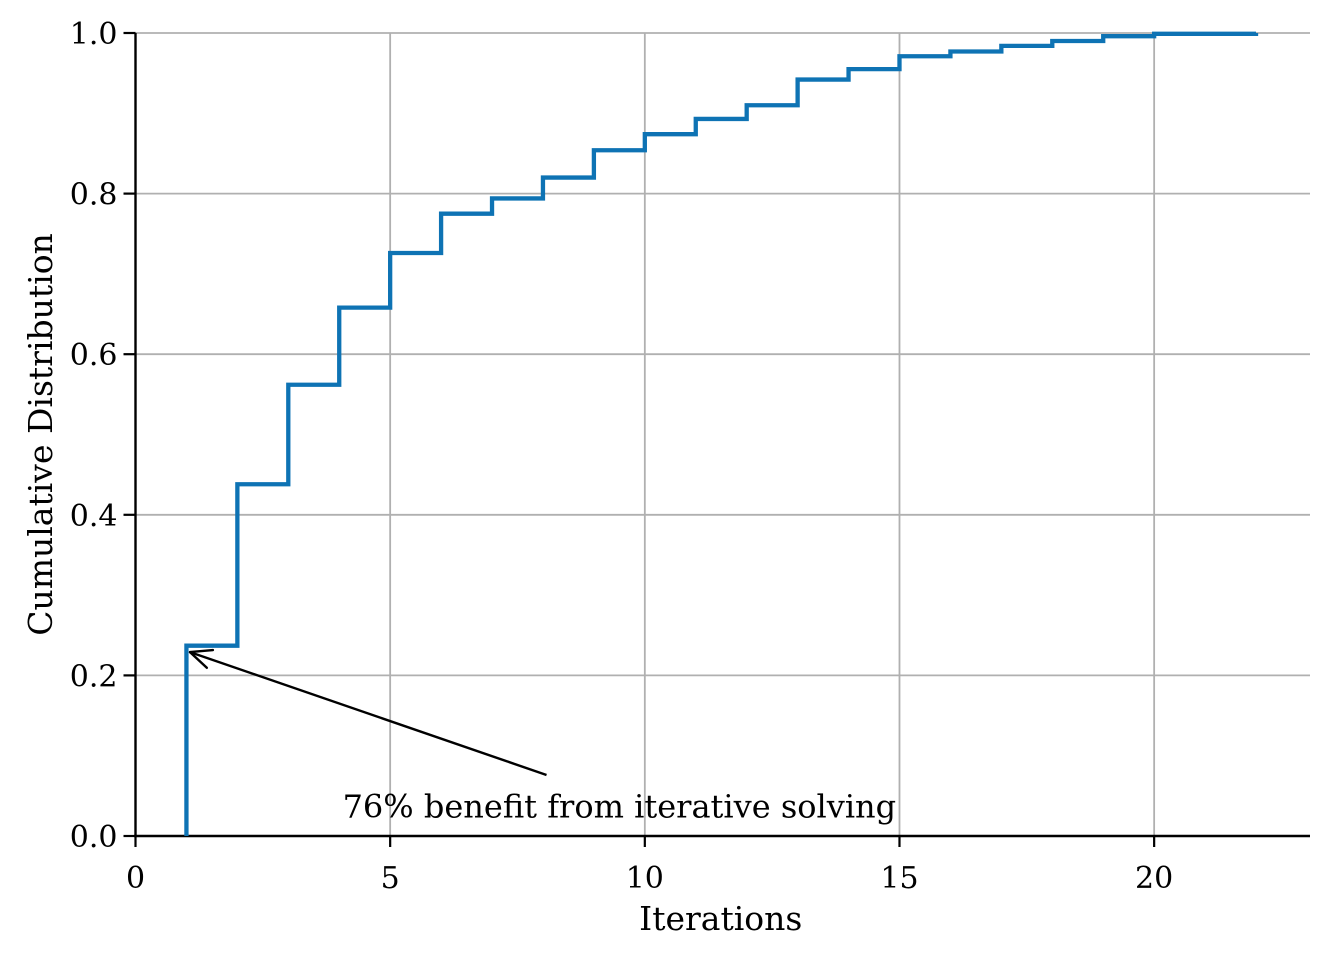 The width and height of the screenshot is (1328, 955). Describe the element at coordinates (645, 878) in the screenshot. I see `x-tick-label: 10` at that location.